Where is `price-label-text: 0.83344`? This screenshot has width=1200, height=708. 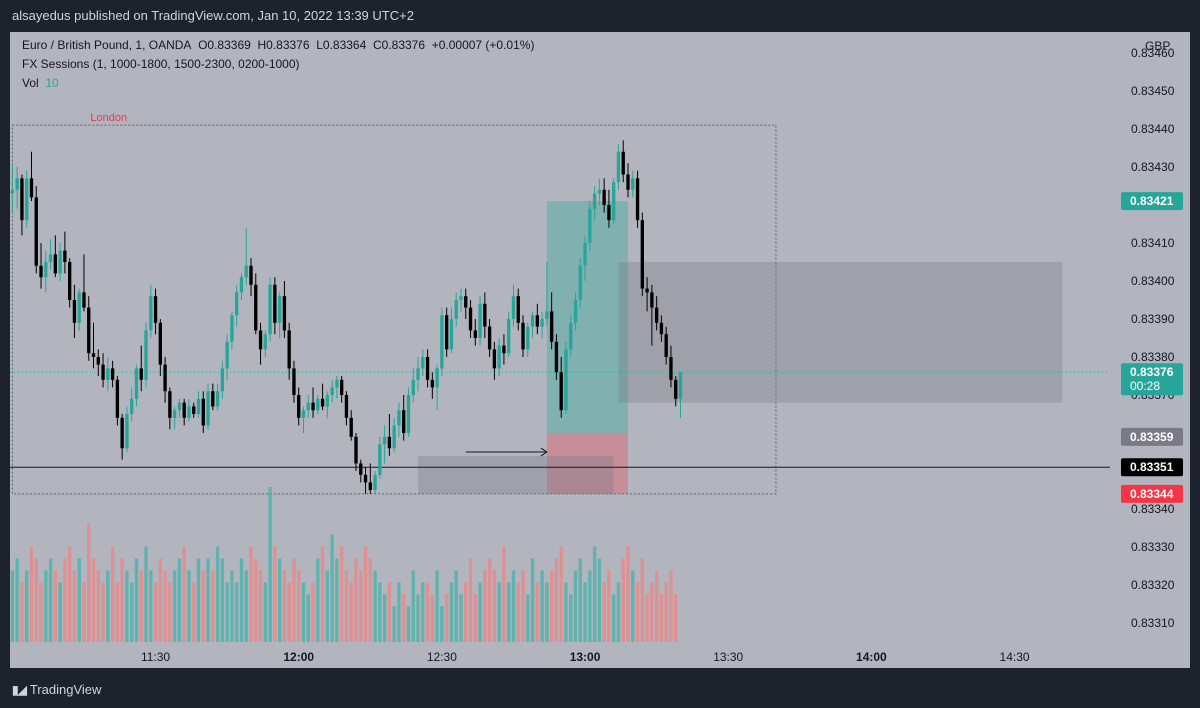 price-label-text: 0.83344 is located at coordinates (1152, 494).